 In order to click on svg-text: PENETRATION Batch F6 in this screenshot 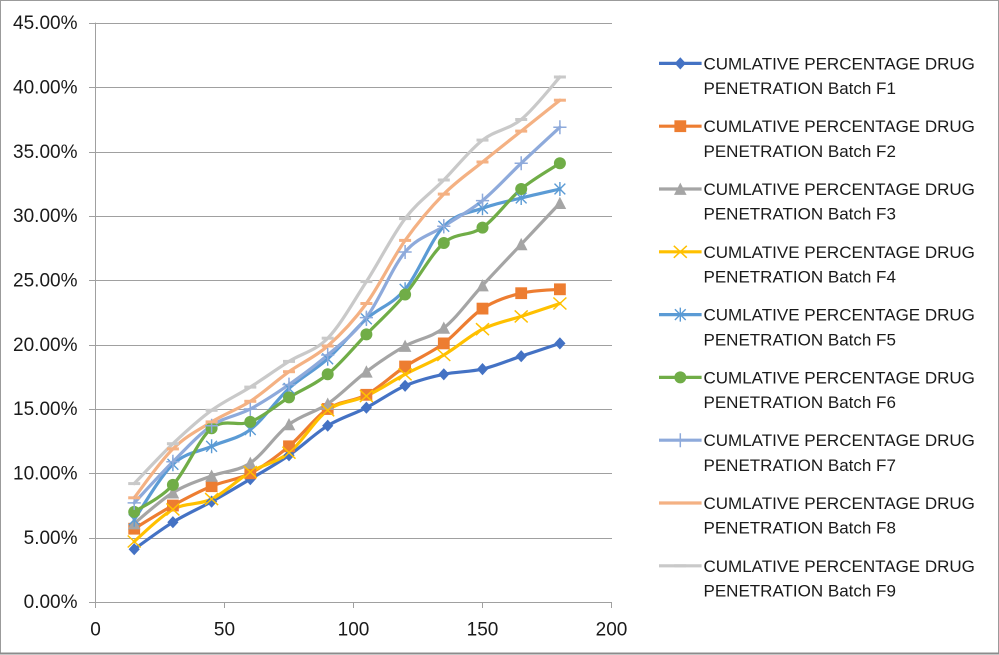, I will do `click(800, 402)`.